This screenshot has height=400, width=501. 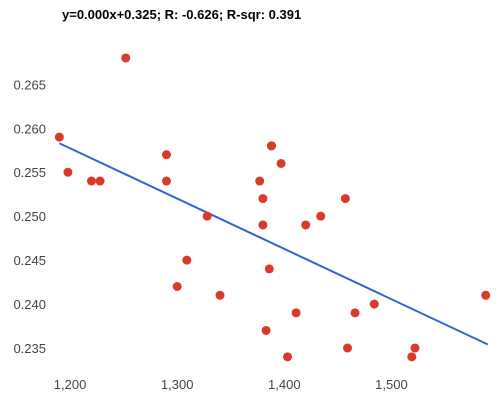 What do you see at coordinates (29, 304) in the screenshot?
I see `y-tick-label: 0.240` at bounding box center [29, 304].